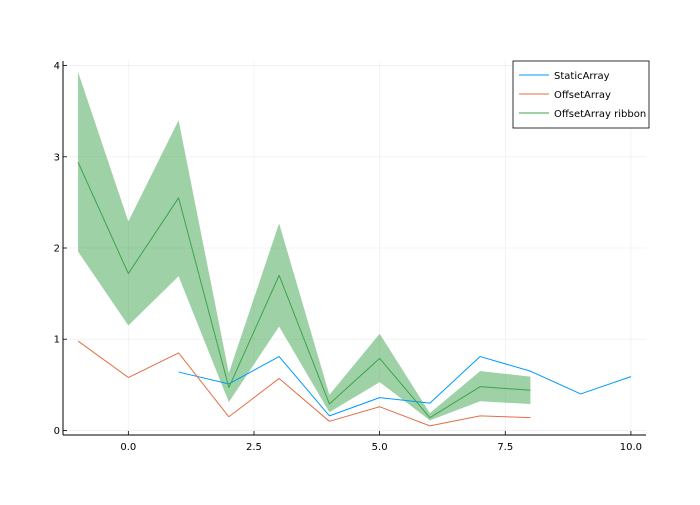 Image resolution: width=700 pixels, height=505 pixels. What do you see at coordinates (57, 157) in the screenshot?
I see `y-tick-label: 3` at bounding box center [57, 157].